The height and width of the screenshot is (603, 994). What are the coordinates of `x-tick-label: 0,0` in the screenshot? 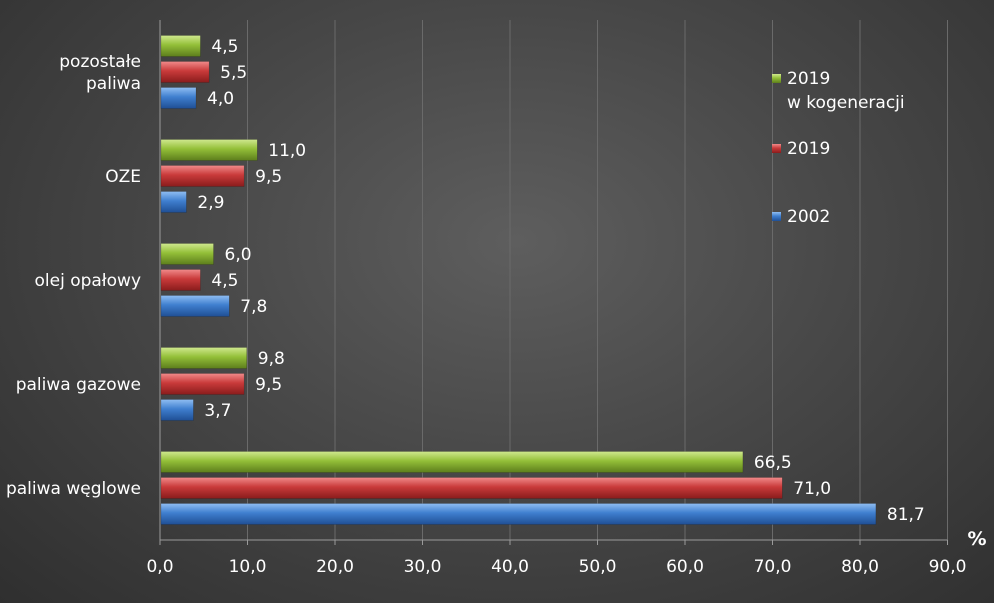 It's located at (159, 567).